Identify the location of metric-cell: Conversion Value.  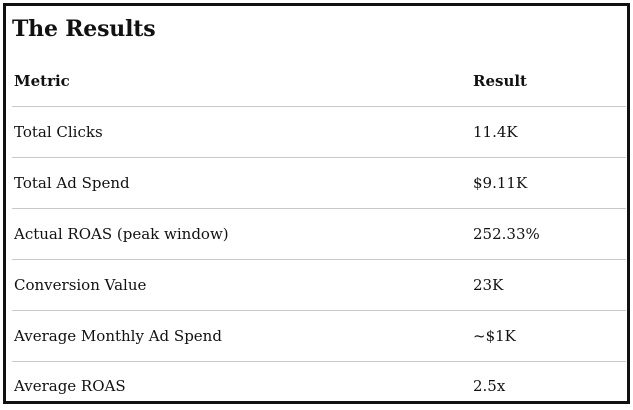
(241, 285).